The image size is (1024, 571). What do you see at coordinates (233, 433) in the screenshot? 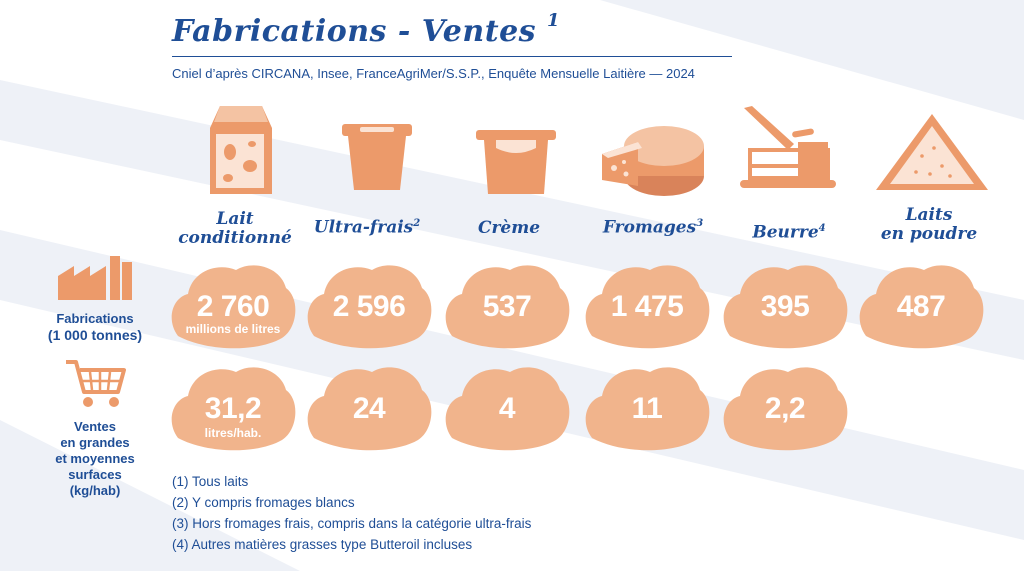
I see `ventes-unit: litres/hab.` at bounding box center [233, 433].